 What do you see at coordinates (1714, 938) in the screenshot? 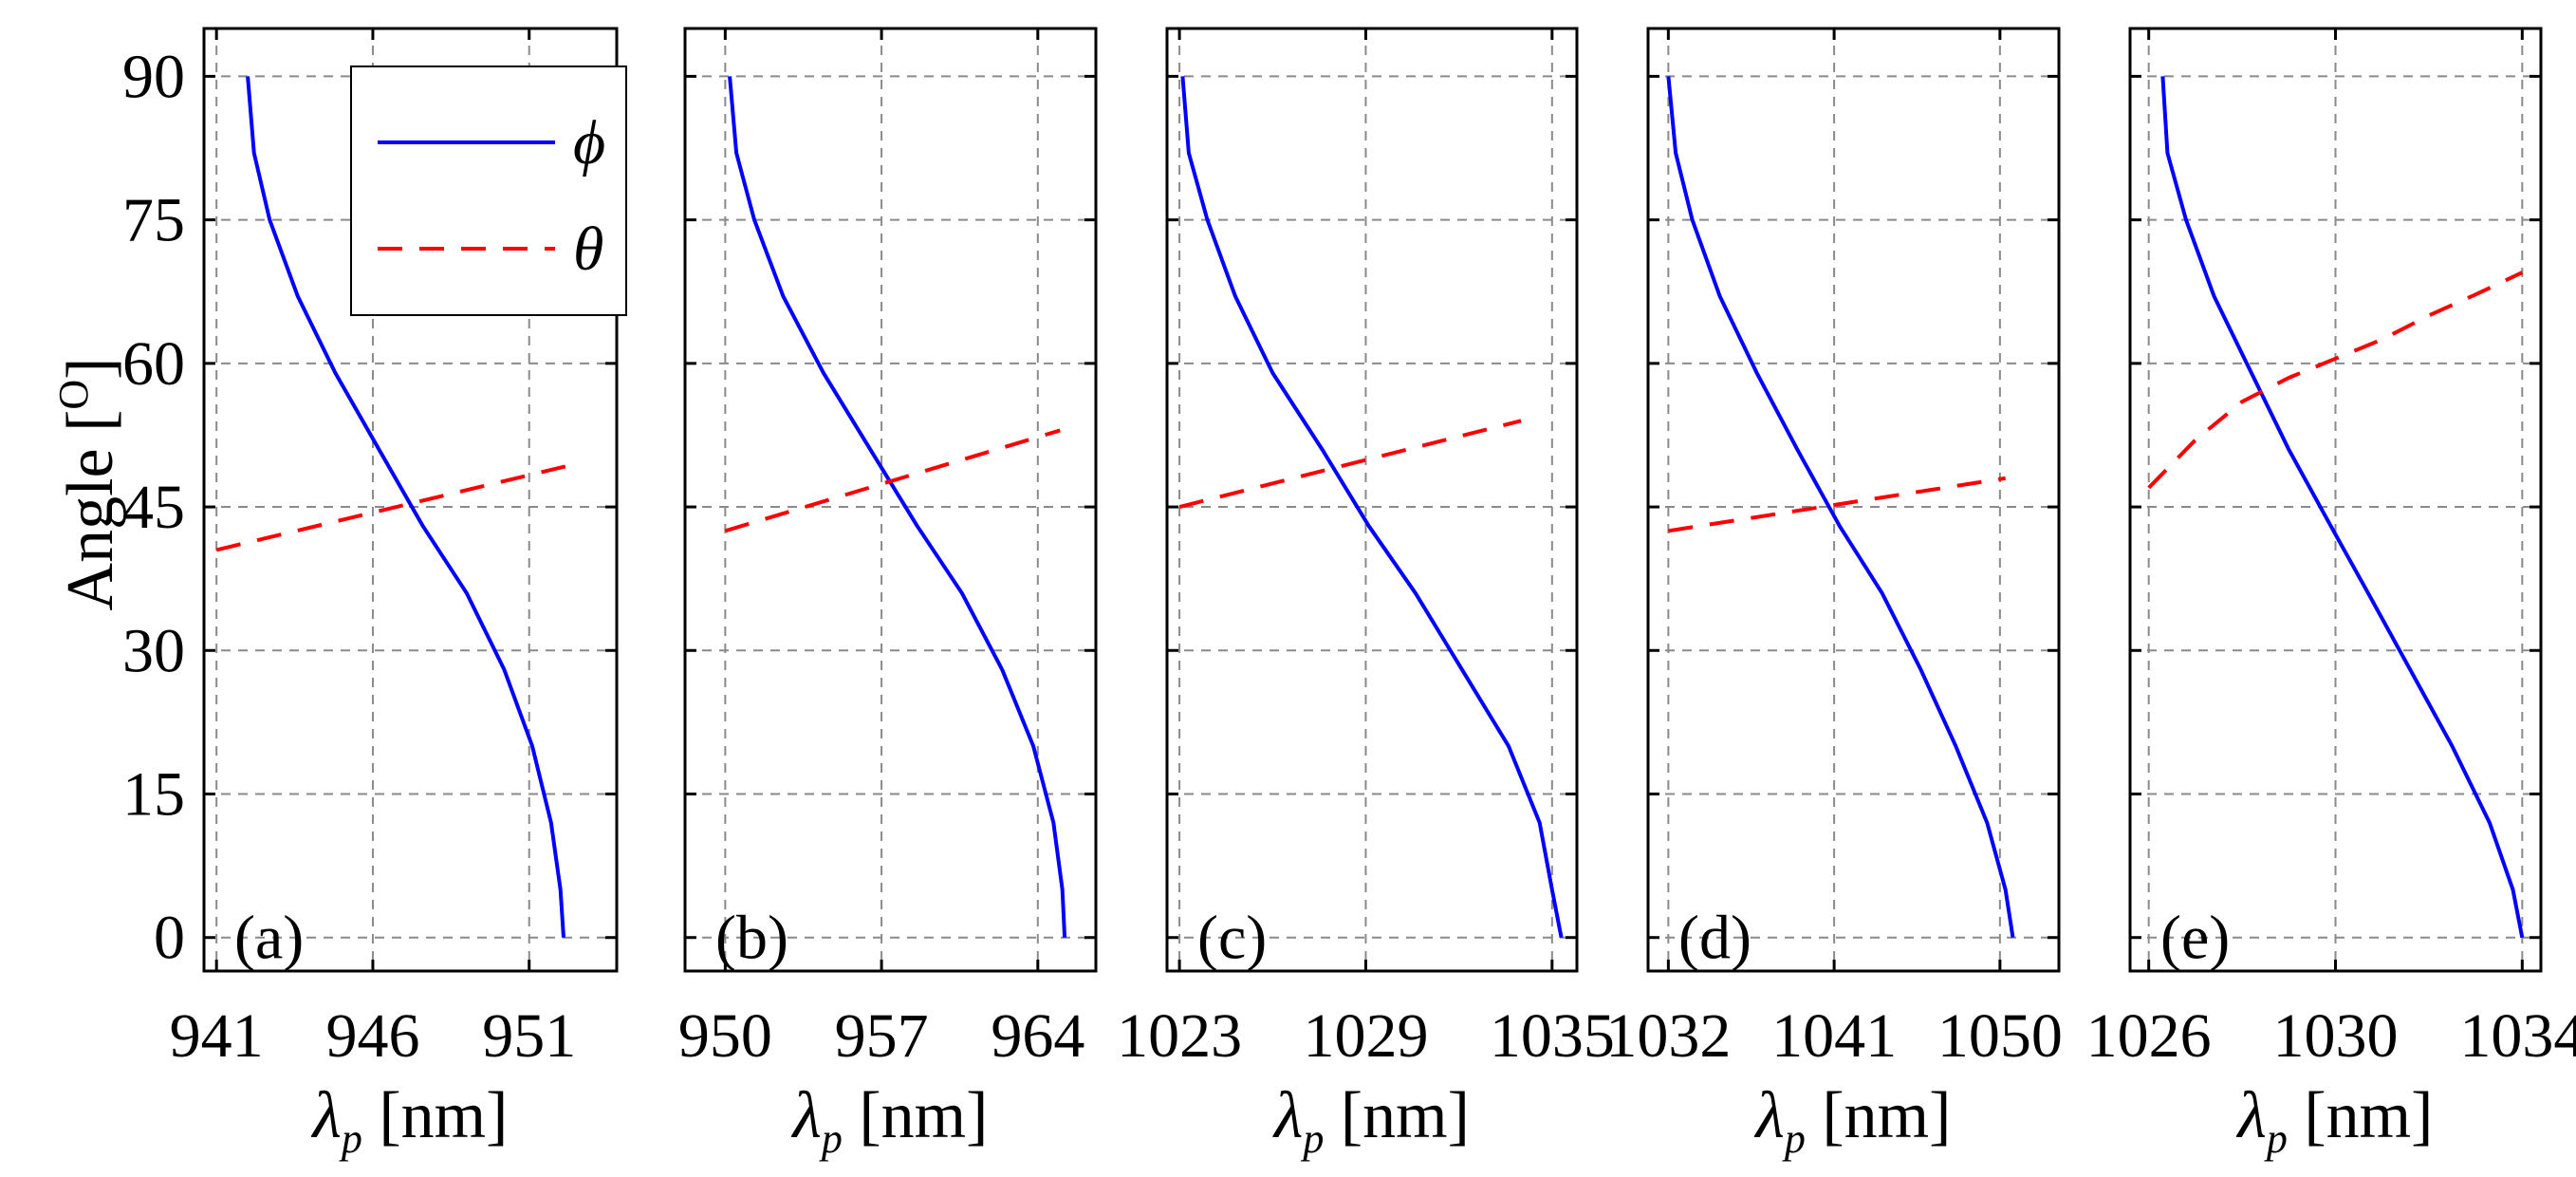
I see `panel-label-d: (d)` at bounding box center [1714, 938].